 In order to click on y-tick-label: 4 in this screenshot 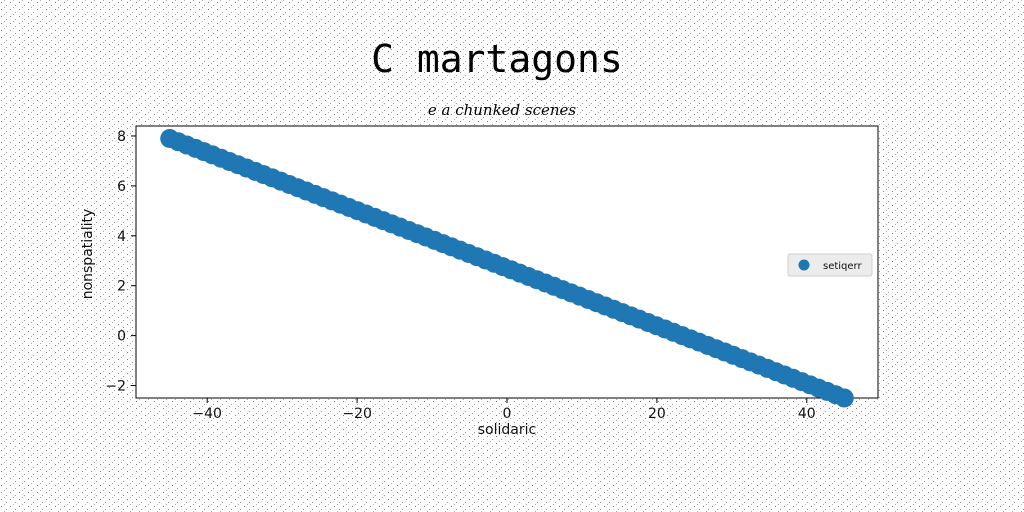, I will do `click(121, 237)`.